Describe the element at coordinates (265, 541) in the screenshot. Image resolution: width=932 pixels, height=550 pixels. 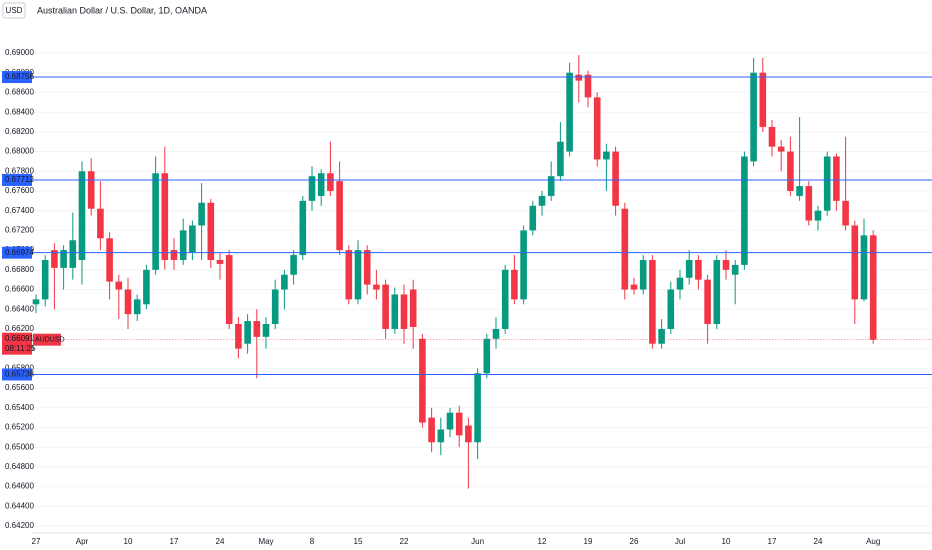
I see `x-tick-label: May` at that location.